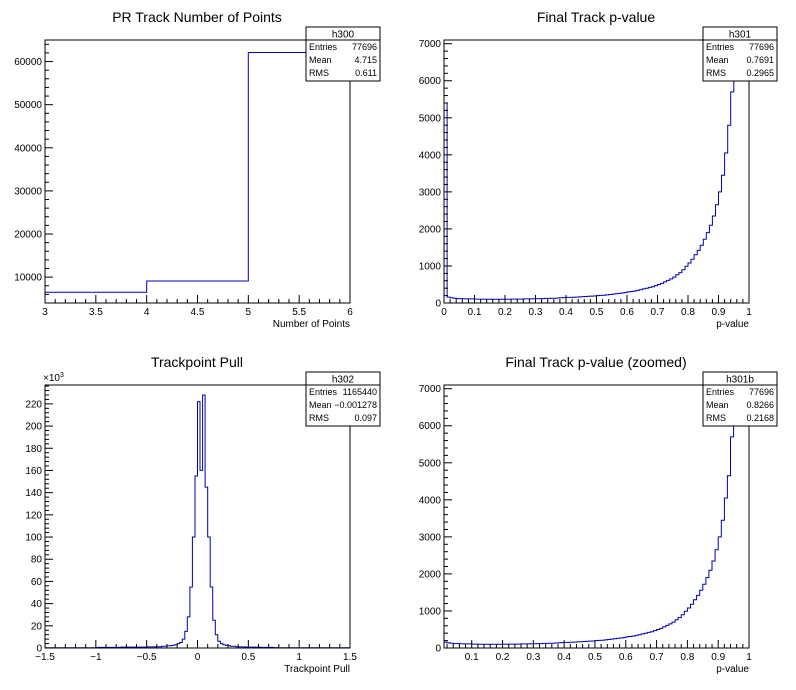  Describe the element at coordinates (366, 73) in the screenshot. I see `stats-value: 0.611` at that location.